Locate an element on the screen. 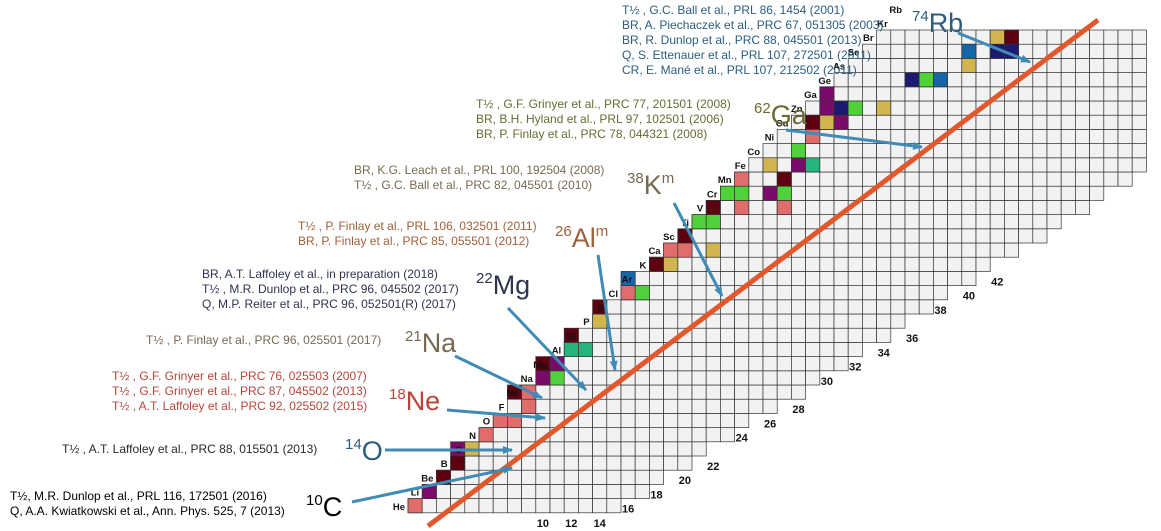 This screenshot has width=1161, height=531. element-label: Ge is located at coordinates (824, 81).